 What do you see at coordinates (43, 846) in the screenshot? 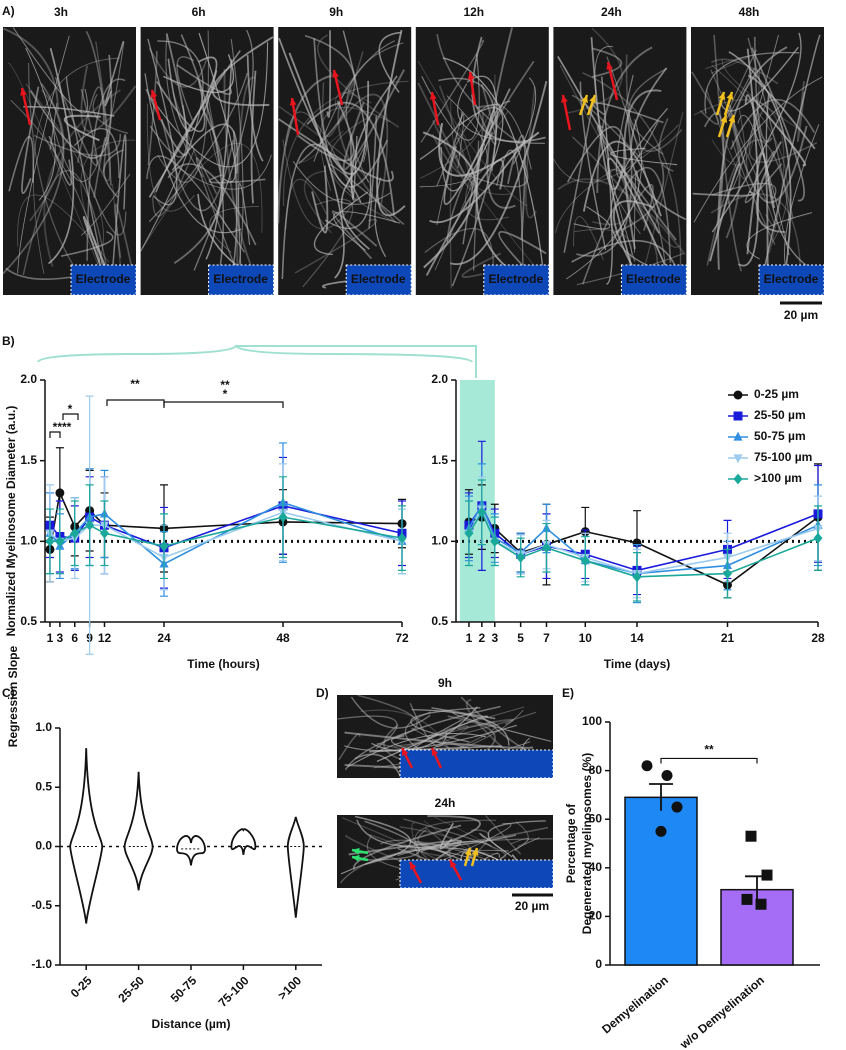
I see `y-tick-label: 0.0` at bounding box center [43, 846].